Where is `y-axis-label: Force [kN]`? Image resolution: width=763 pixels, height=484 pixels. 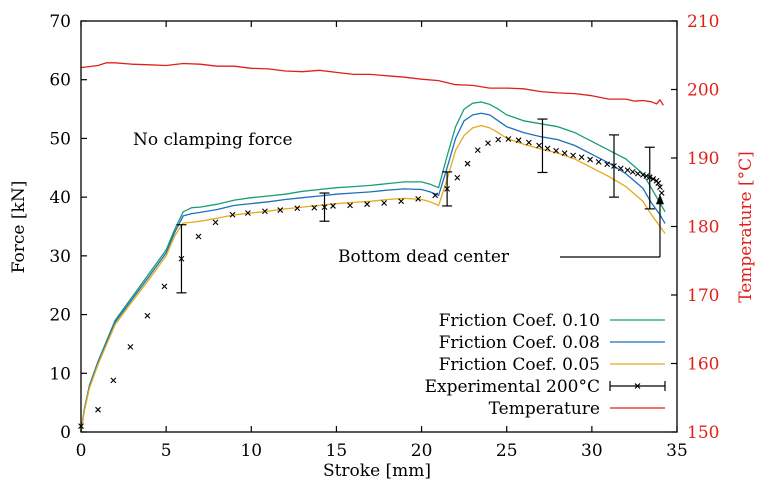
y-axis-label: Force [kN] is located at coordinates (19, 227).